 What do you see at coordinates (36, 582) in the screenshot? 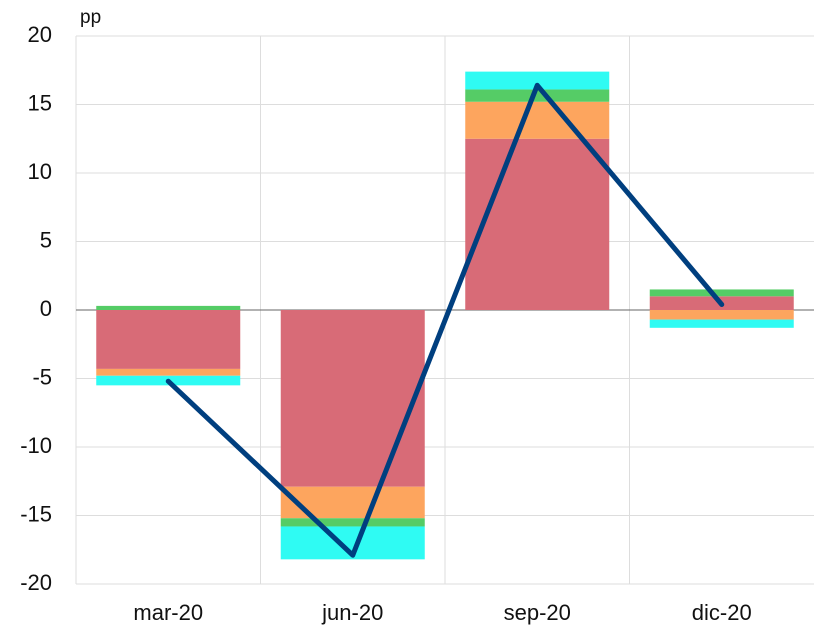
I see `y-tick-label: -20` at bounding box center [36, 582].